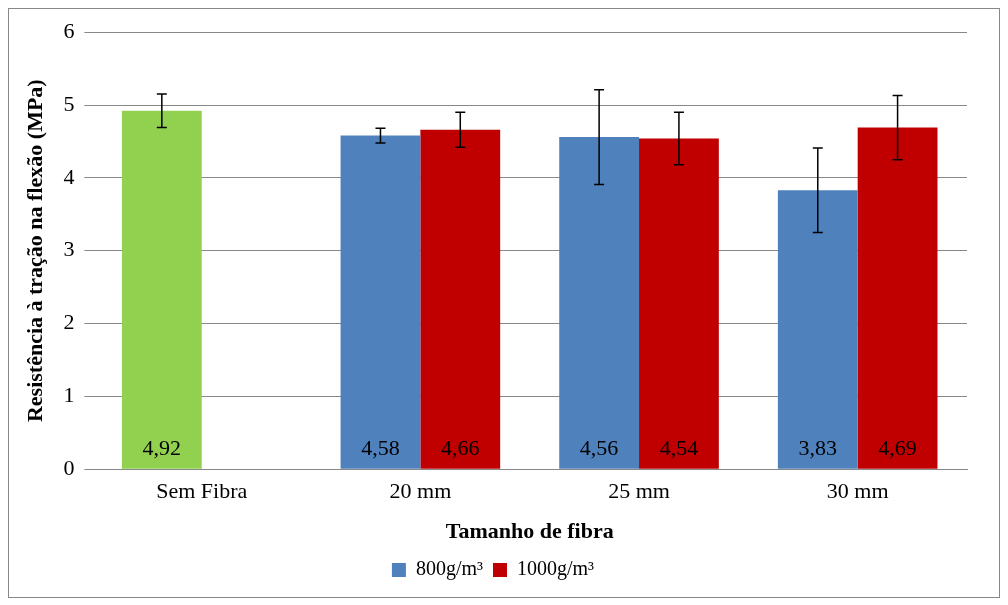  Describe the element at coordinates (639, 491) in the screenshot. I see `x-tick-label: 25 mm` at that location.